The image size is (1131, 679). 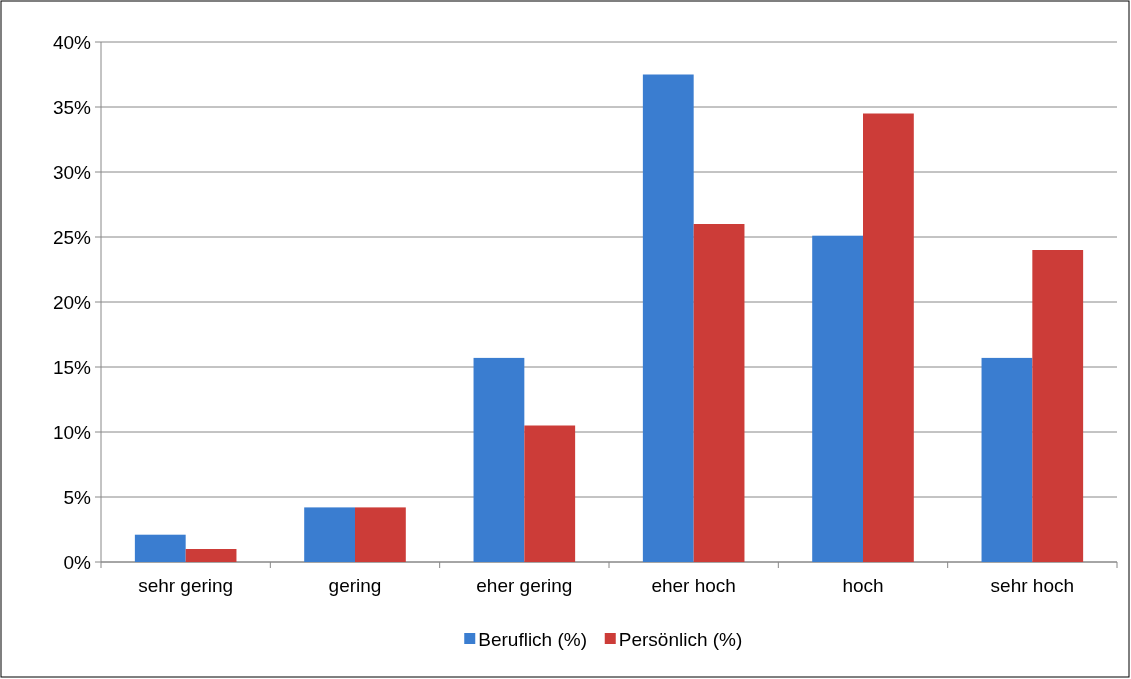 What do you see at coordinates (72, 302) in the screenshot?
I see `y-tick-label: 20%` at bounding box center [72, 302].